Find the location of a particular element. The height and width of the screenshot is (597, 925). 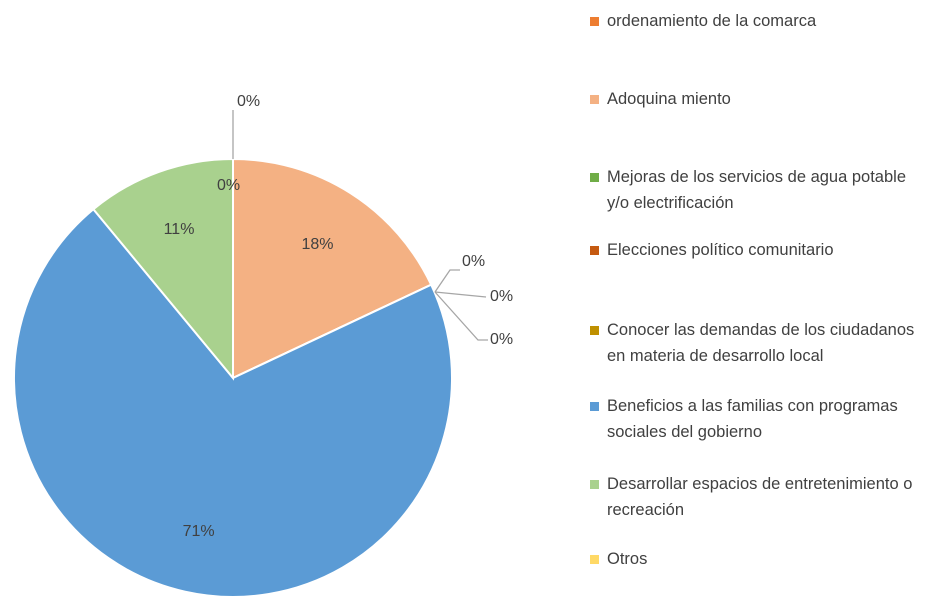

data-label: 18% is located at coordinates (317, 244).